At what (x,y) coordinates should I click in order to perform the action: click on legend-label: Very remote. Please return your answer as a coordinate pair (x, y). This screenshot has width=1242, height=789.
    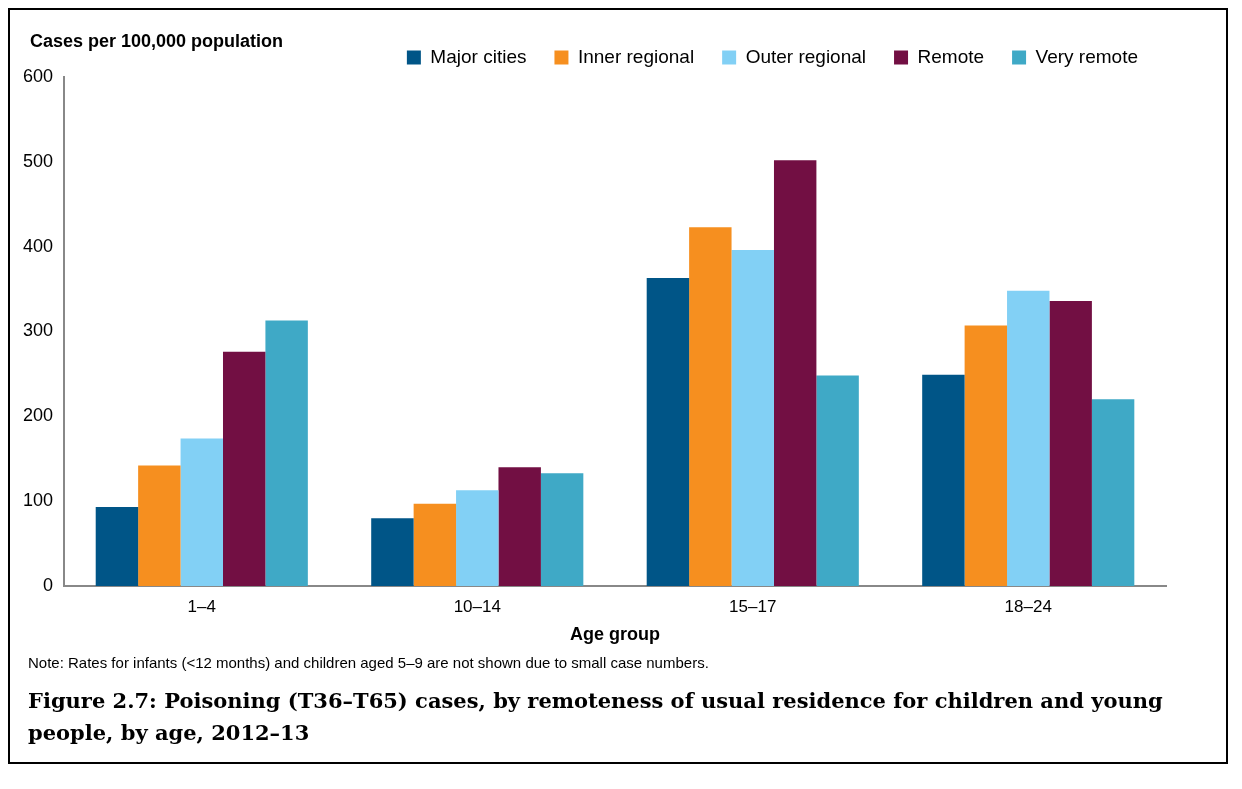
    Looking at the image, I should click on (1087, 56).